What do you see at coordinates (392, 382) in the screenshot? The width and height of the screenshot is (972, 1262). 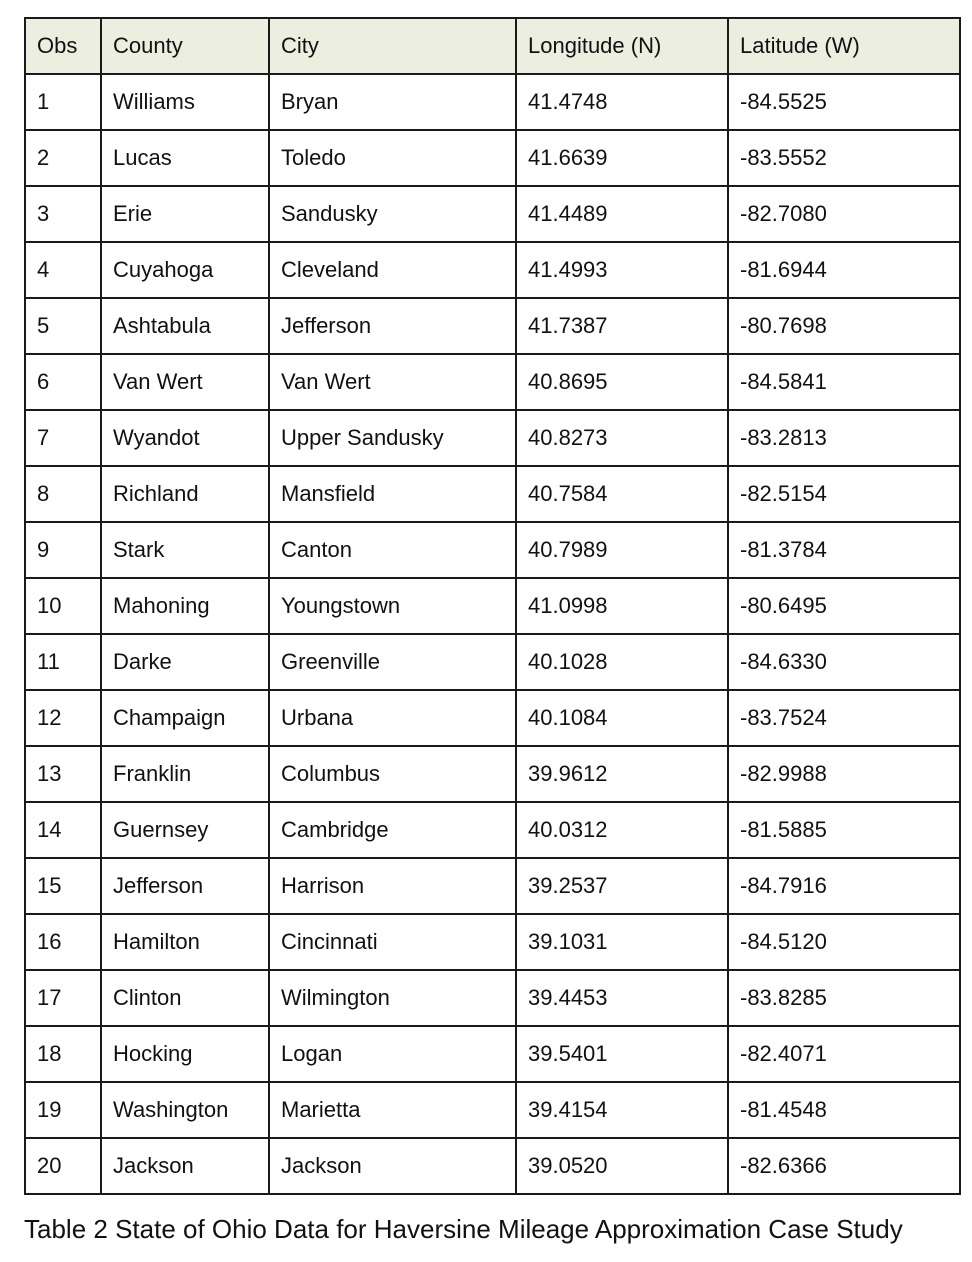 I see `cell-city: Van Wert` at bounding box center [392, 382].